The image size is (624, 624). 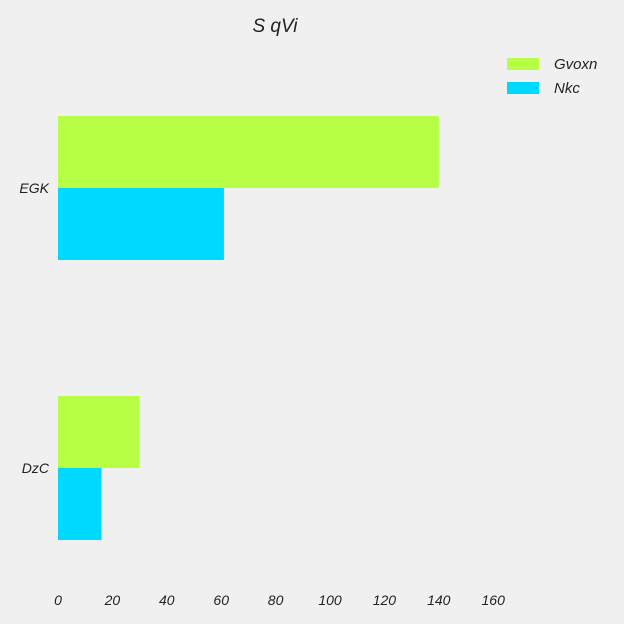 I want to click on legend-label-nkc: Nkc, so click(x=567, y=88).